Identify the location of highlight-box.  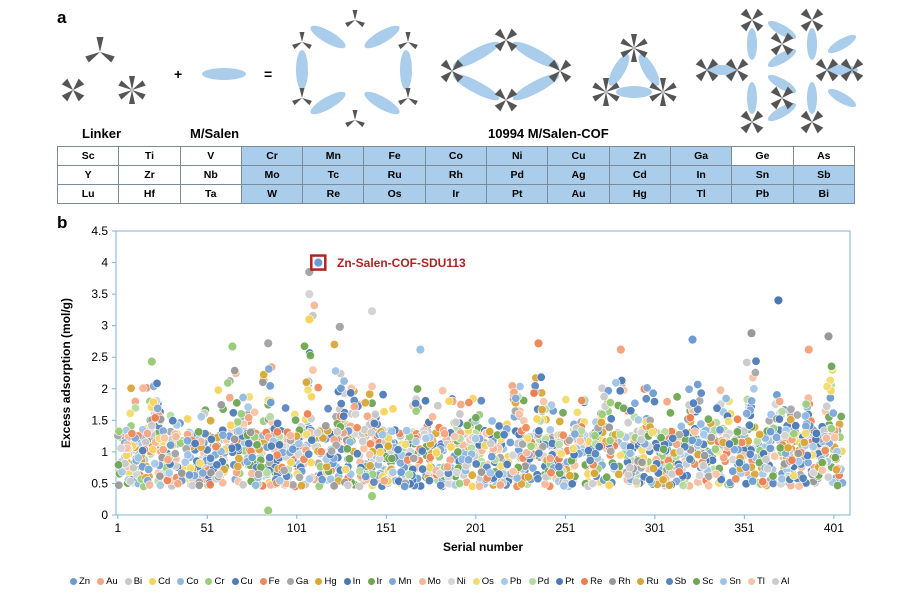
(318, 262).